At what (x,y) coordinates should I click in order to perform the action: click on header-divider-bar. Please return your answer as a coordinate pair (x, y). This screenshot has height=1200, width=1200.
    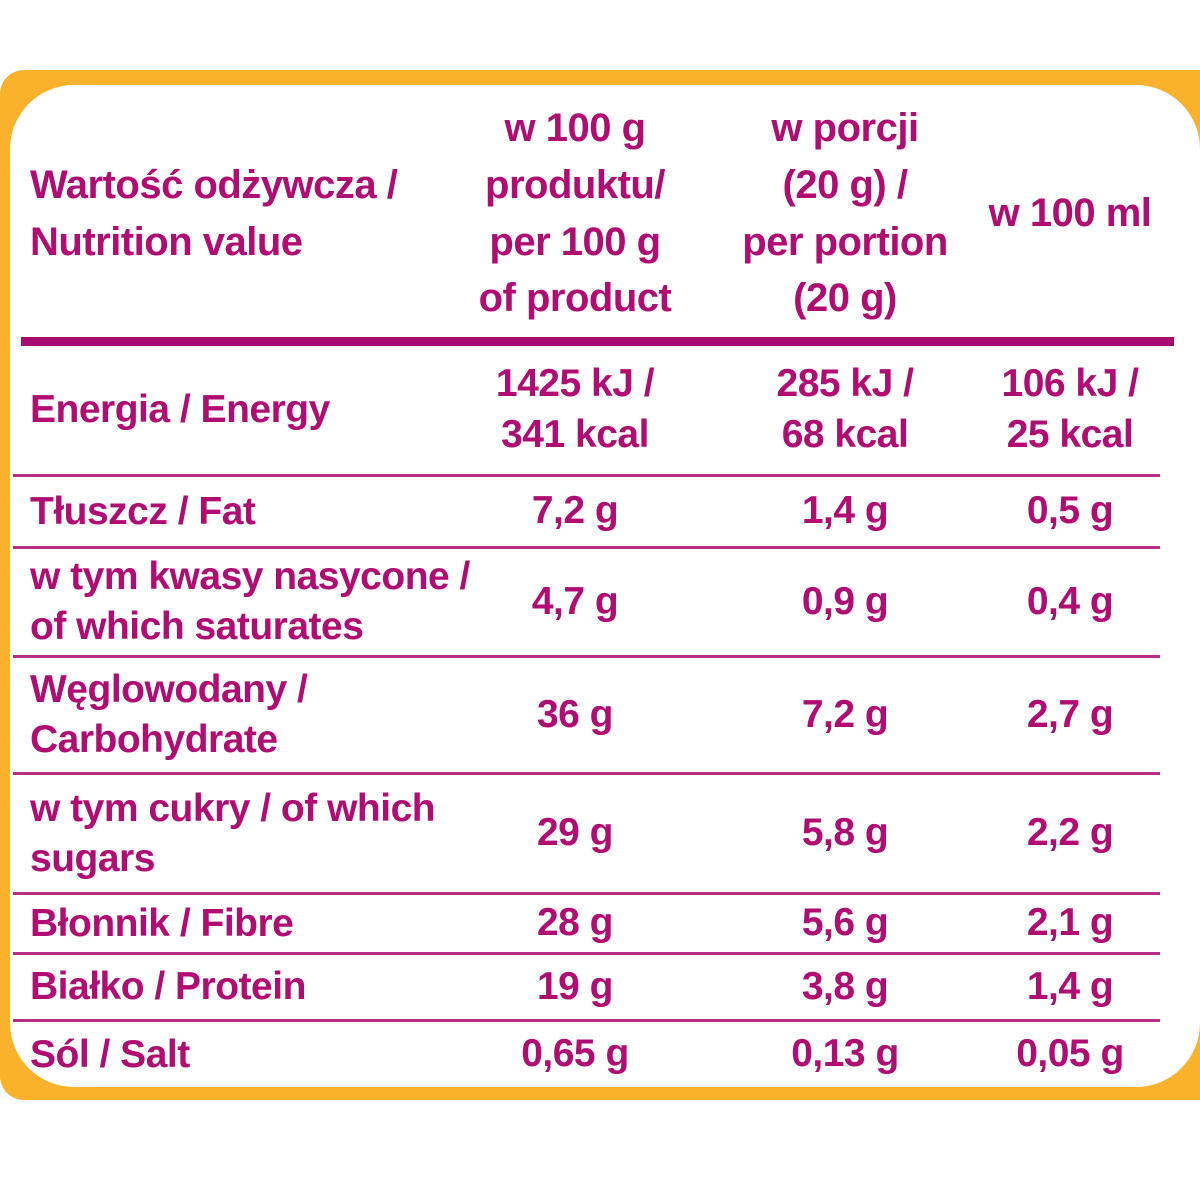
    Looking at the image, I should click on (597, 341).